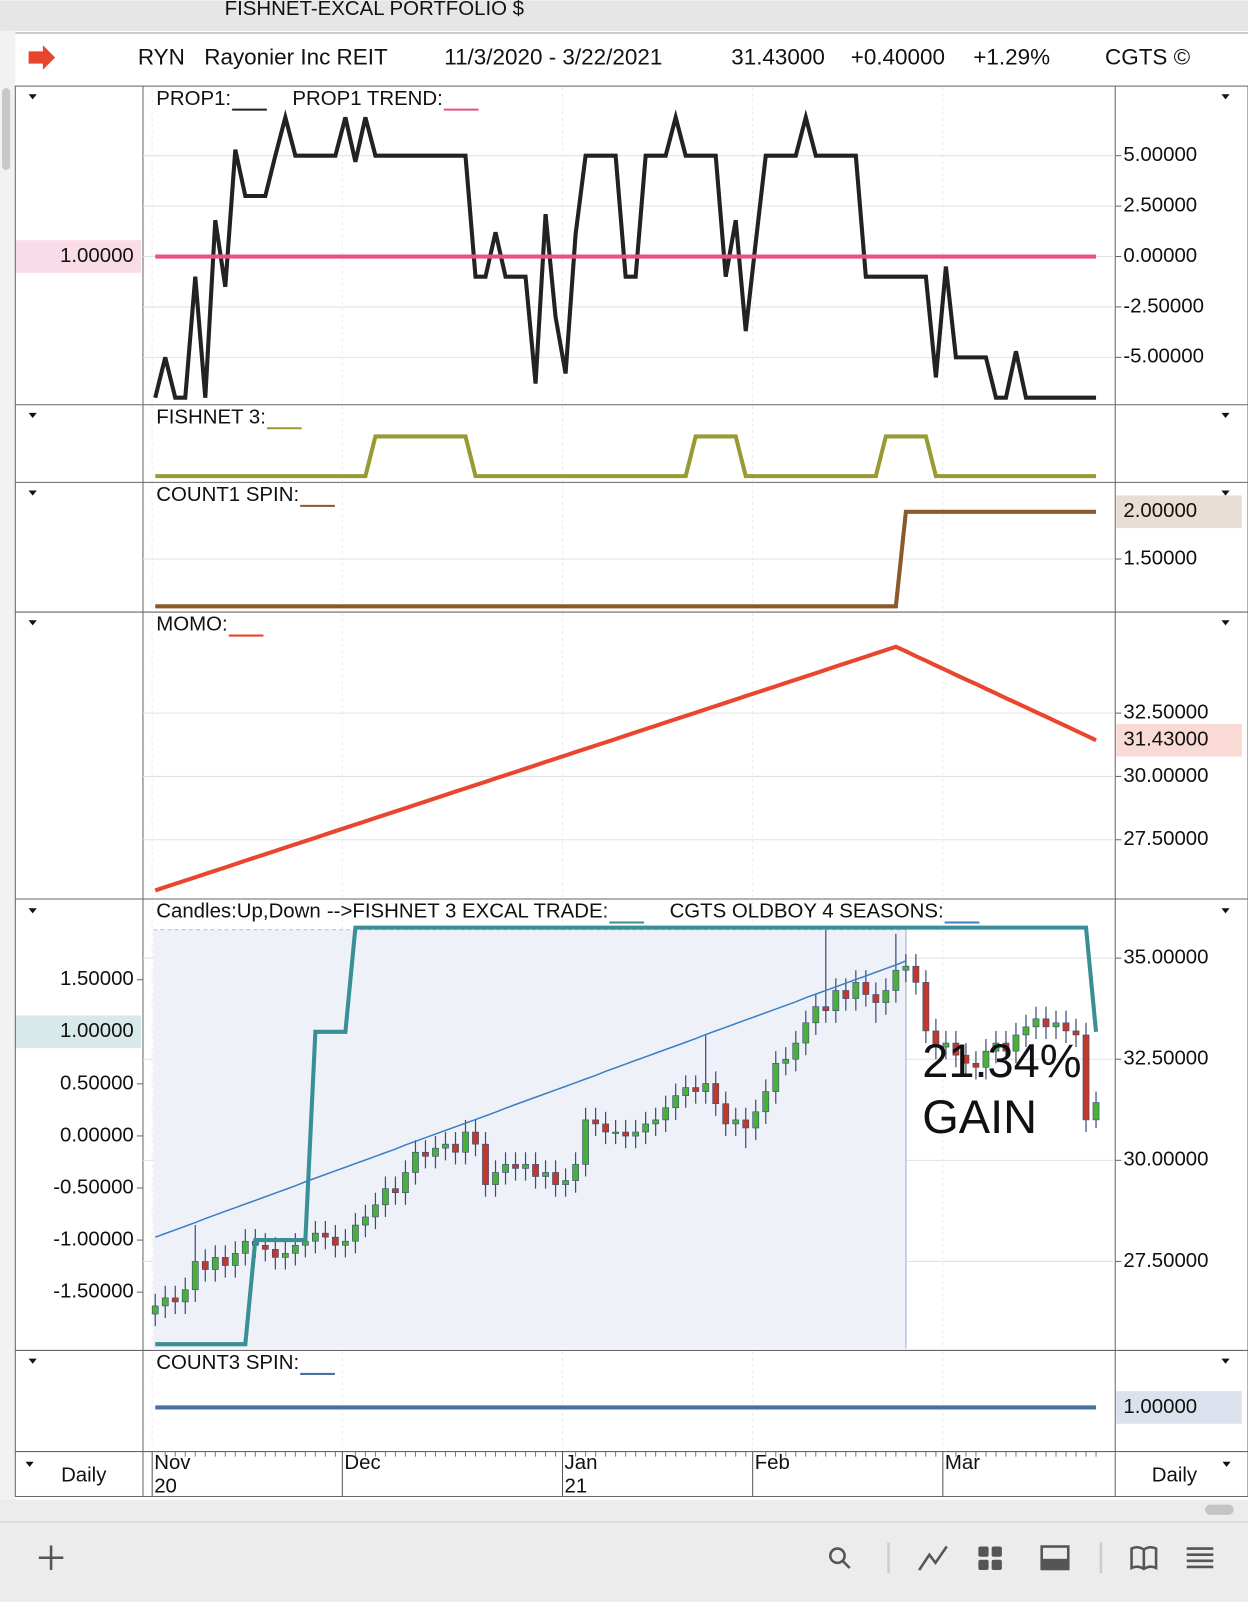  I want to click on x-tick-label: Jan, so click(581, 1463).